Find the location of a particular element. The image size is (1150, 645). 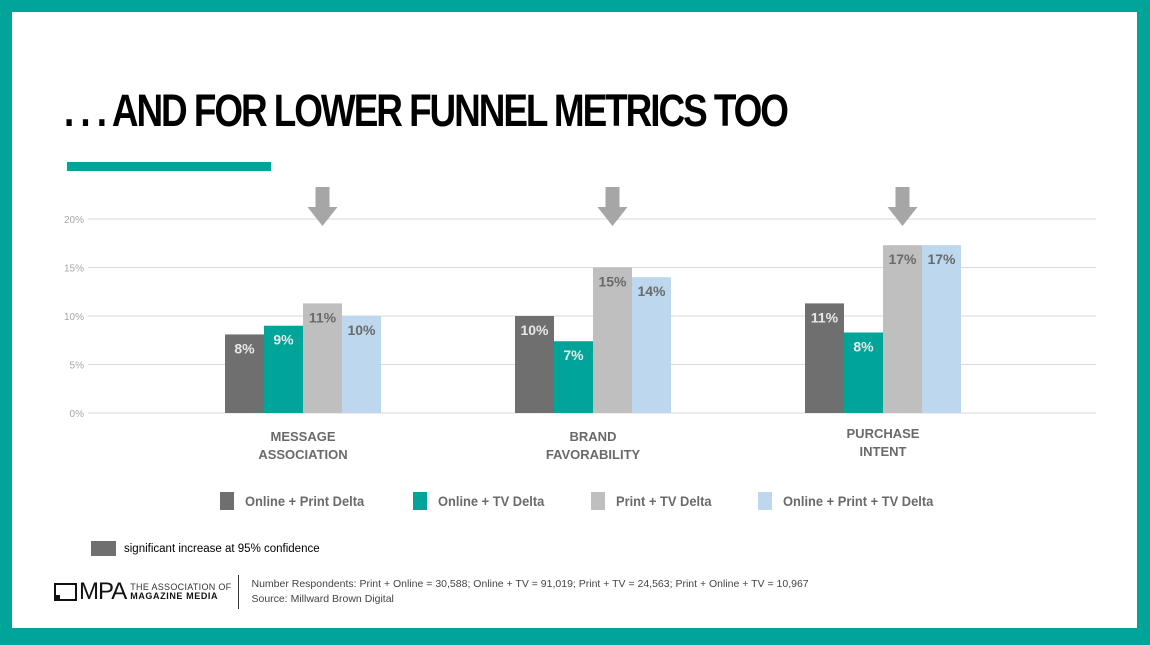

mpa-logo-mark-icon is located at coordinates (65, 592).